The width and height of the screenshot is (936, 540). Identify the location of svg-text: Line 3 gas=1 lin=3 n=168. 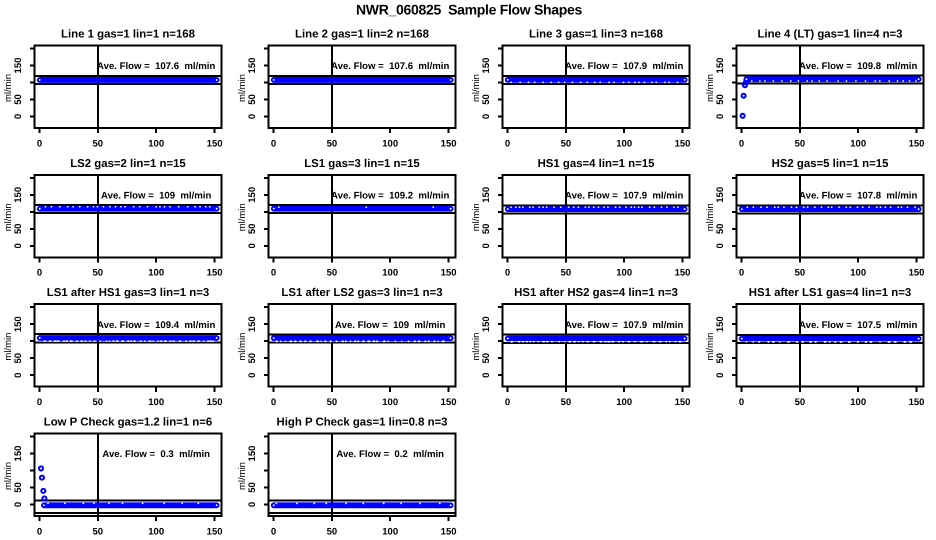
(596, 35).